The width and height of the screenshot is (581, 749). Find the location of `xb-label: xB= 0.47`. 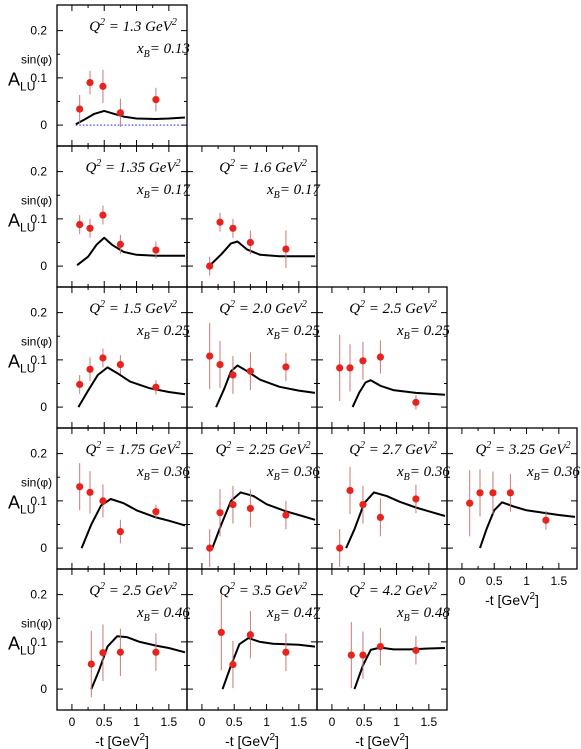

xb-label: xB= 0.47 is located at coordinates (293, 614).